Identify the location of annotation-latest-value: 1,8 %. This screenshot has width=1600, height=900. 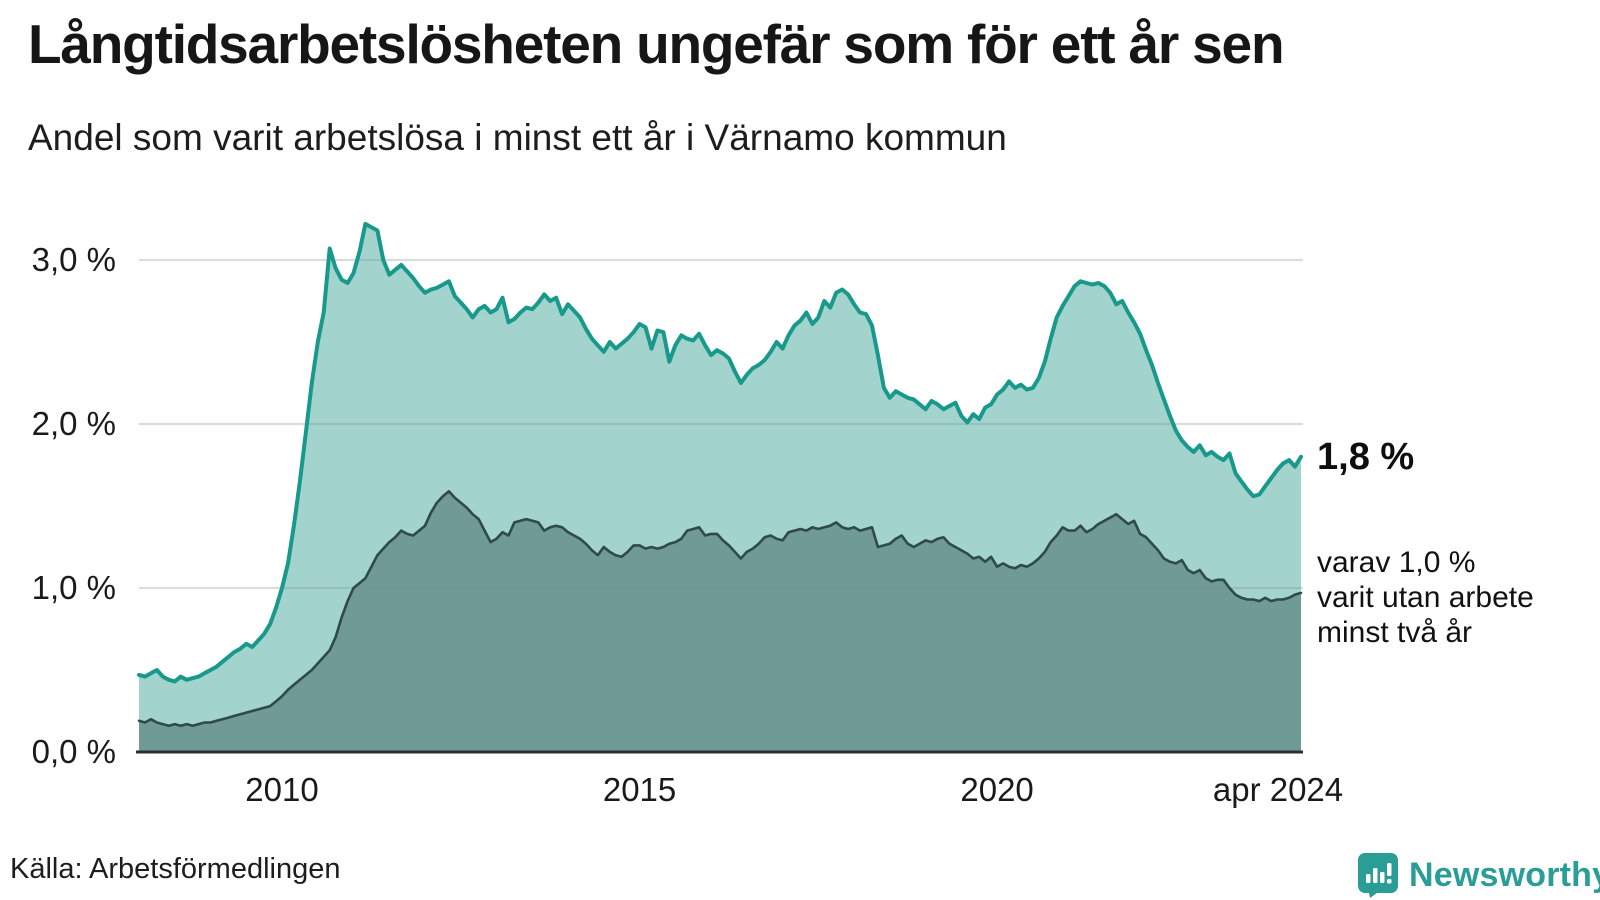
(1366, 457).